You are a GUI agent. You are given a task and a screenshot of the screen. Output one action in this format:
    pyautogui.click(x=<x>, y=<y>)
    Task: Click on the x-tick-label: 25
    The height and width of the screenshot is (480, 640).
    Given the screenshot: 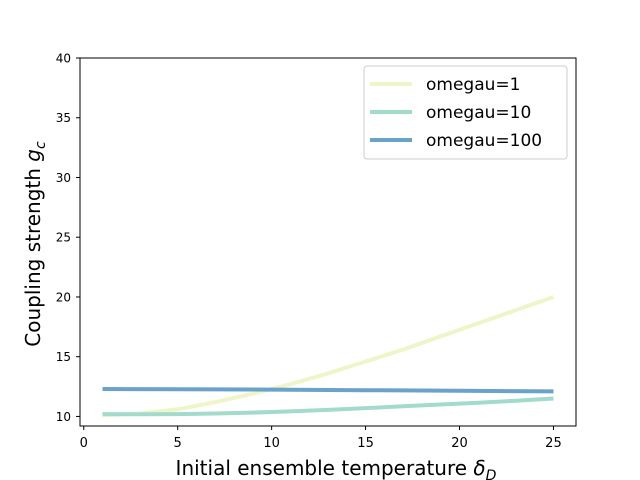 What is the action you would take?
    pyautogui.click(x=553, y=443)
    